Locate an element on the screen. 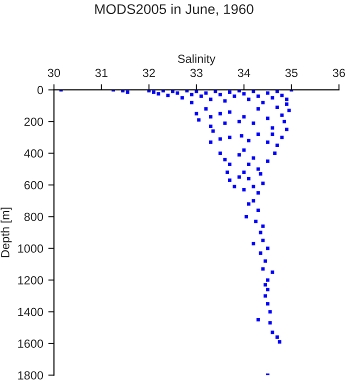 Image resolution: width=348 pixels, height=384 pixels. y-tick-label: 0 is located at coordinates (40, 90).